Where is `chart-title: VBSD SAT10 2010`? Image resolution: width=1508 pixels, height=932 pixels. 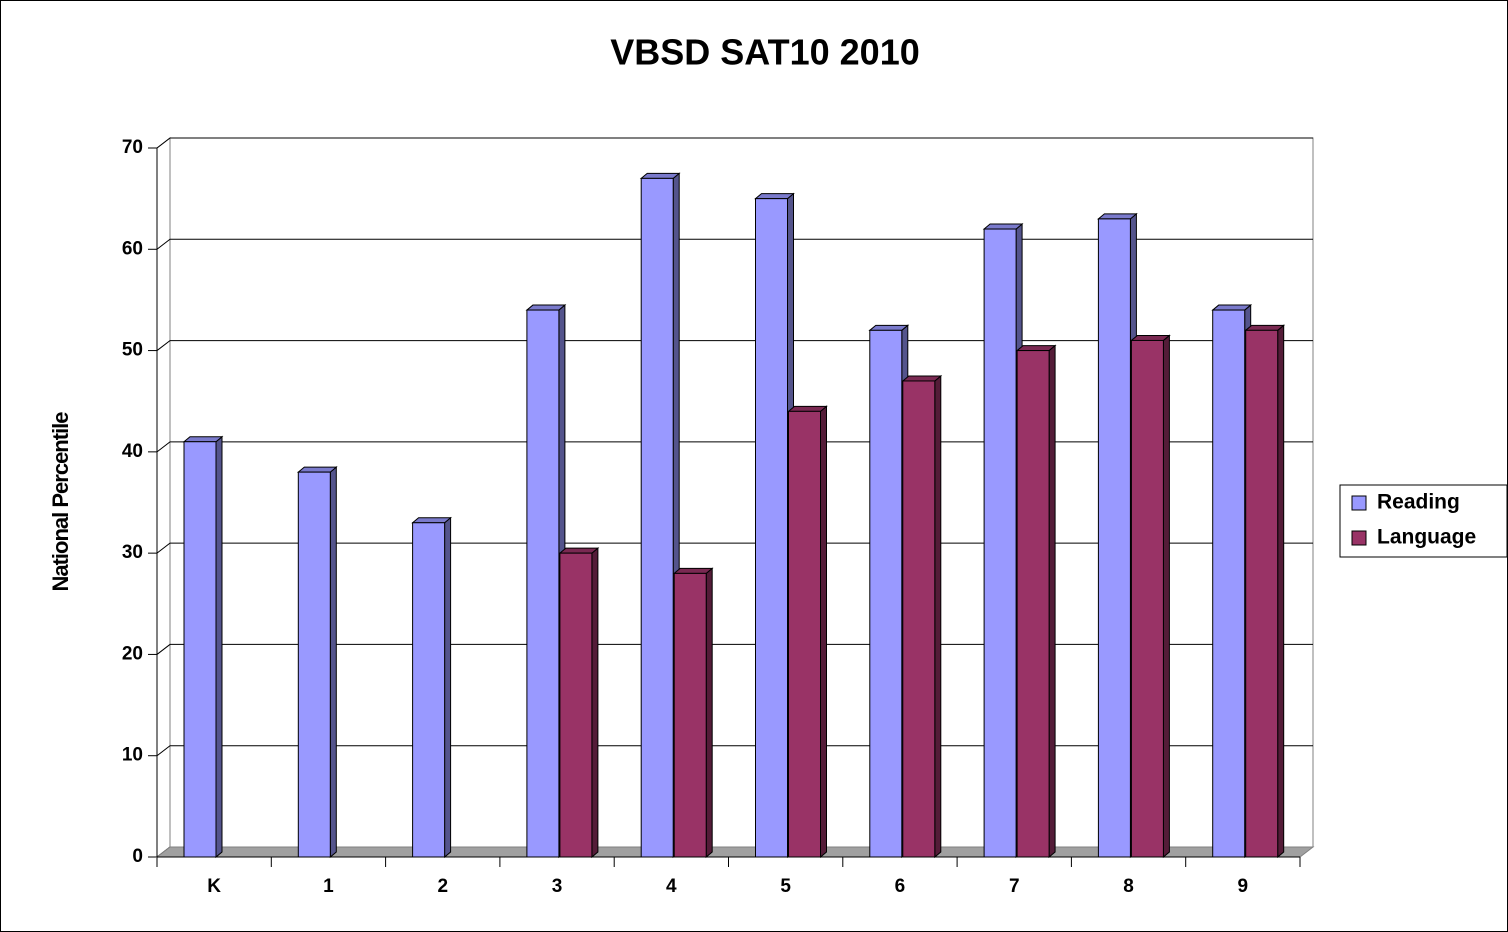
chart-title: VBSD SAT10 2010 is located at coordinates (764, 52).